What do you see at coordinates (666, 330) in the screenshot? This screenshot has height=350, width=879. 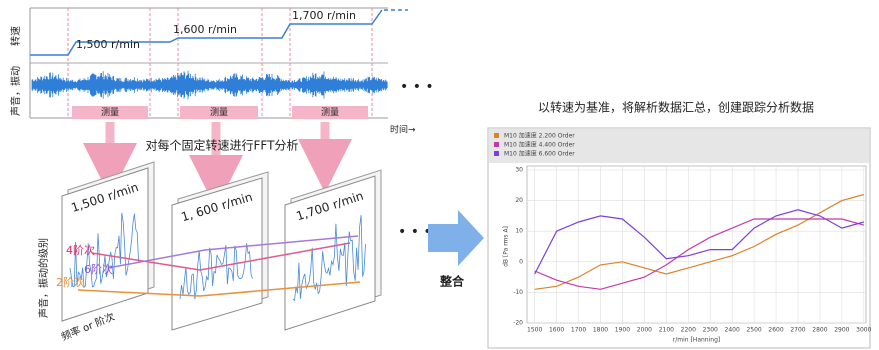 I see `x-tick-label: 2100` at bounding box center [666, 330].